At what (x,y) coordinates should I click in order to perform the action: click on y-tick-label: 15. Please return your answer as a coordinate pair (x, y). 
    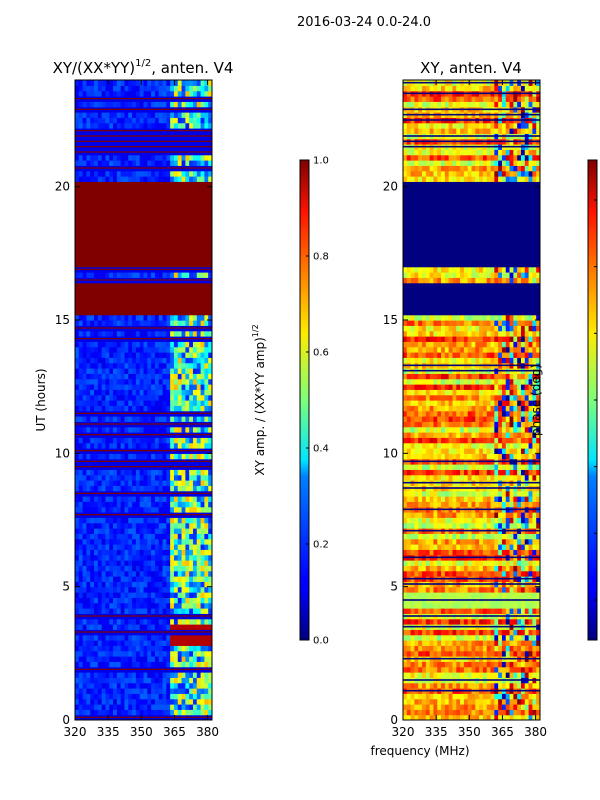
    Looking at the image, I should click on (62, 320).